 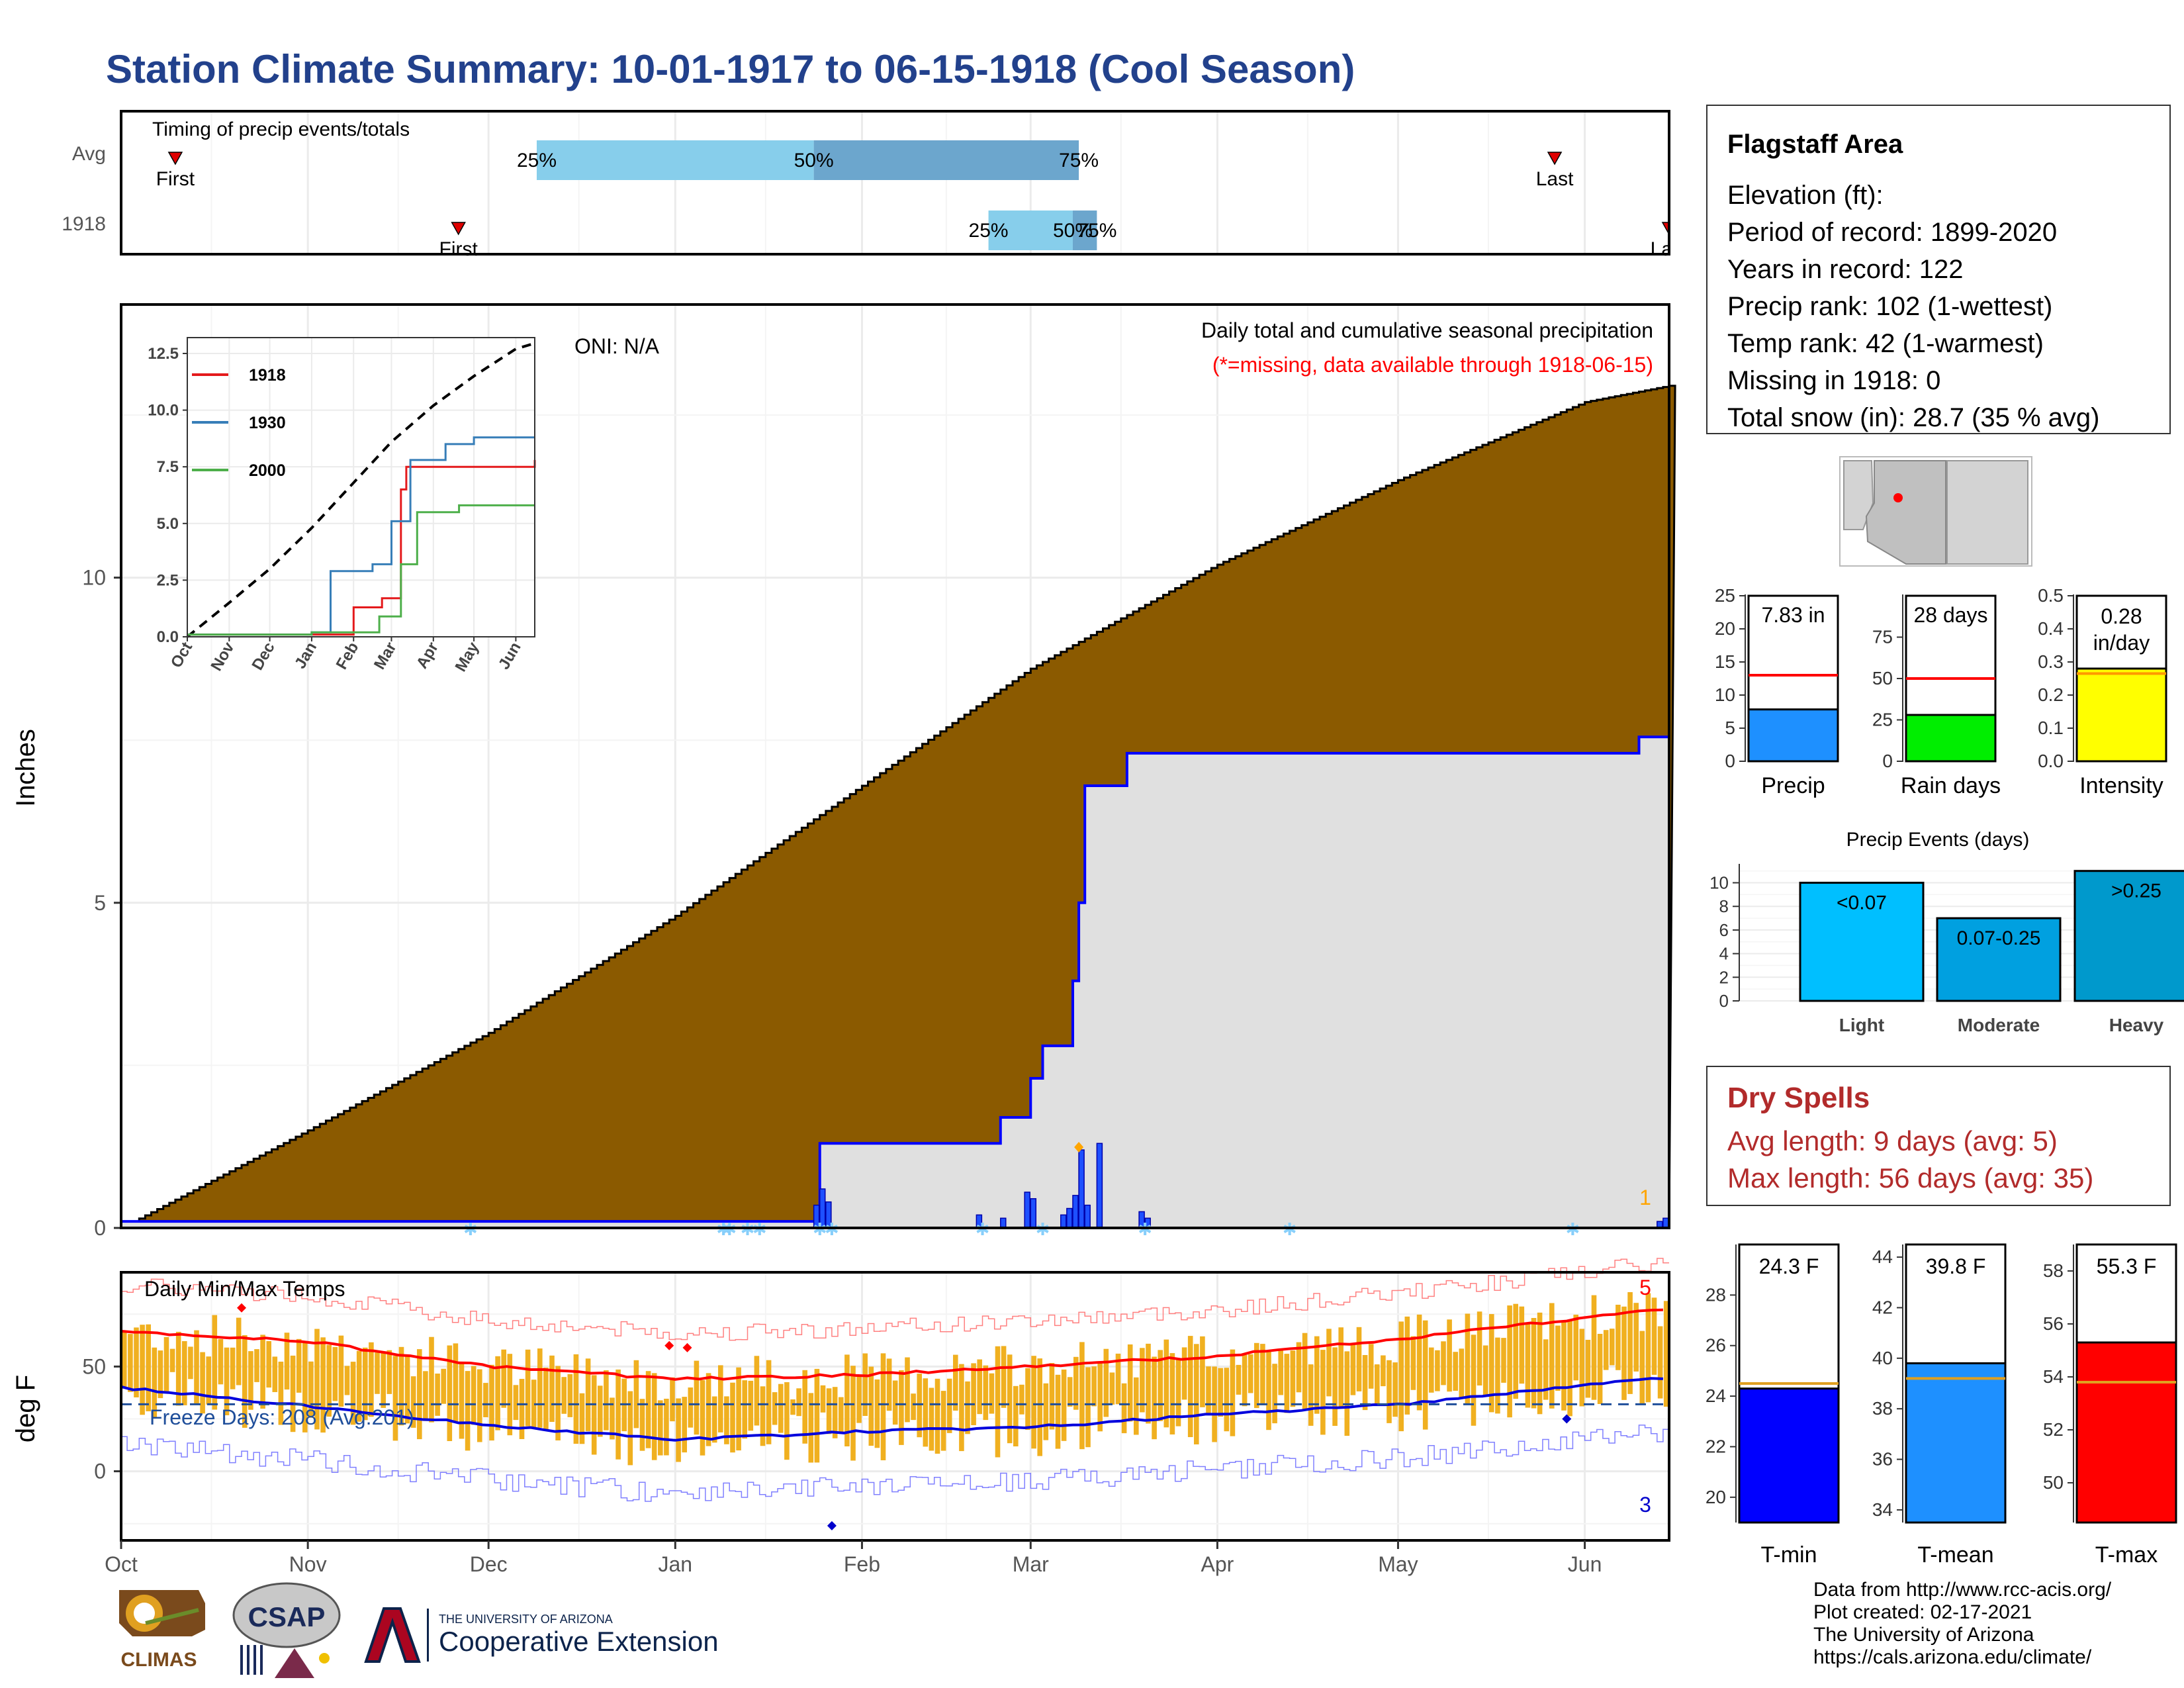 What do you see at coordinates (308, 1564) in the screenshot?
I see `month-tick-label: Nov` at bounding box center [308, 1564].